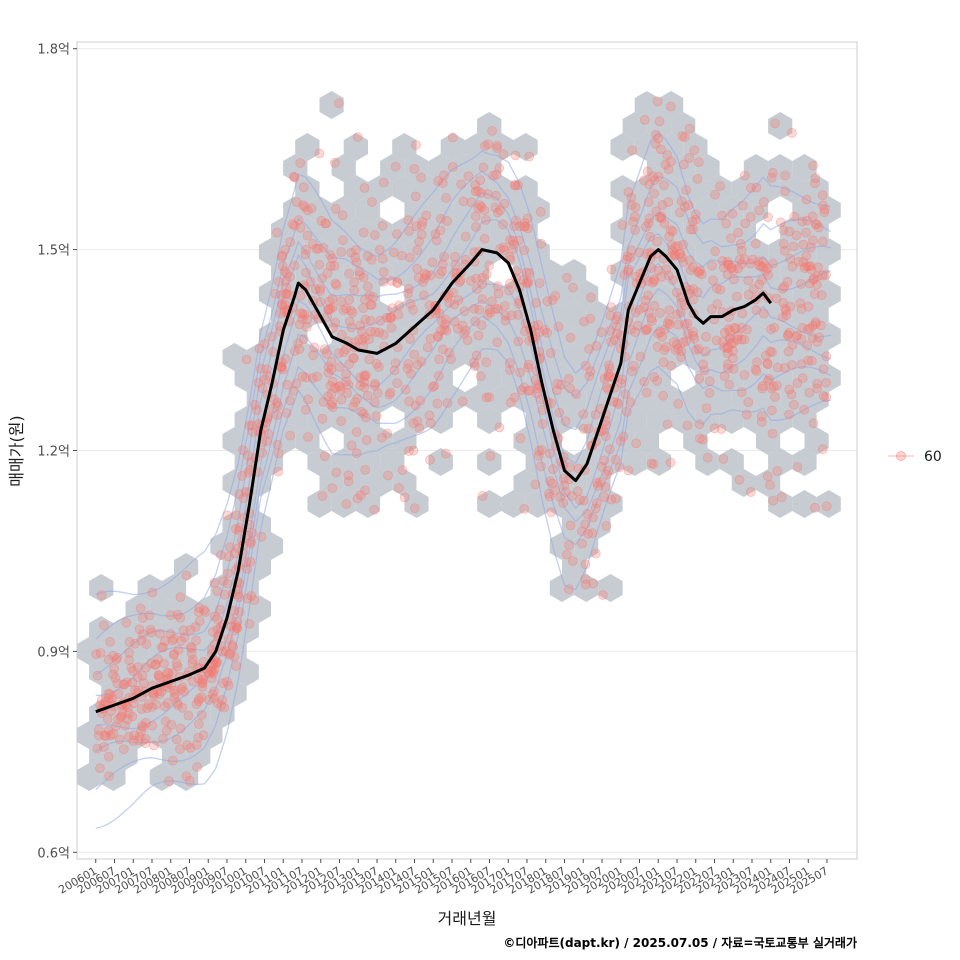 Image resolution: width=960 pixels, height=960 pixels. Describe the element at coordinates (57, 452) in the screenshot. I see `y-axis: 0.6억0.9억1.2억1.5억1.8억` at that location.